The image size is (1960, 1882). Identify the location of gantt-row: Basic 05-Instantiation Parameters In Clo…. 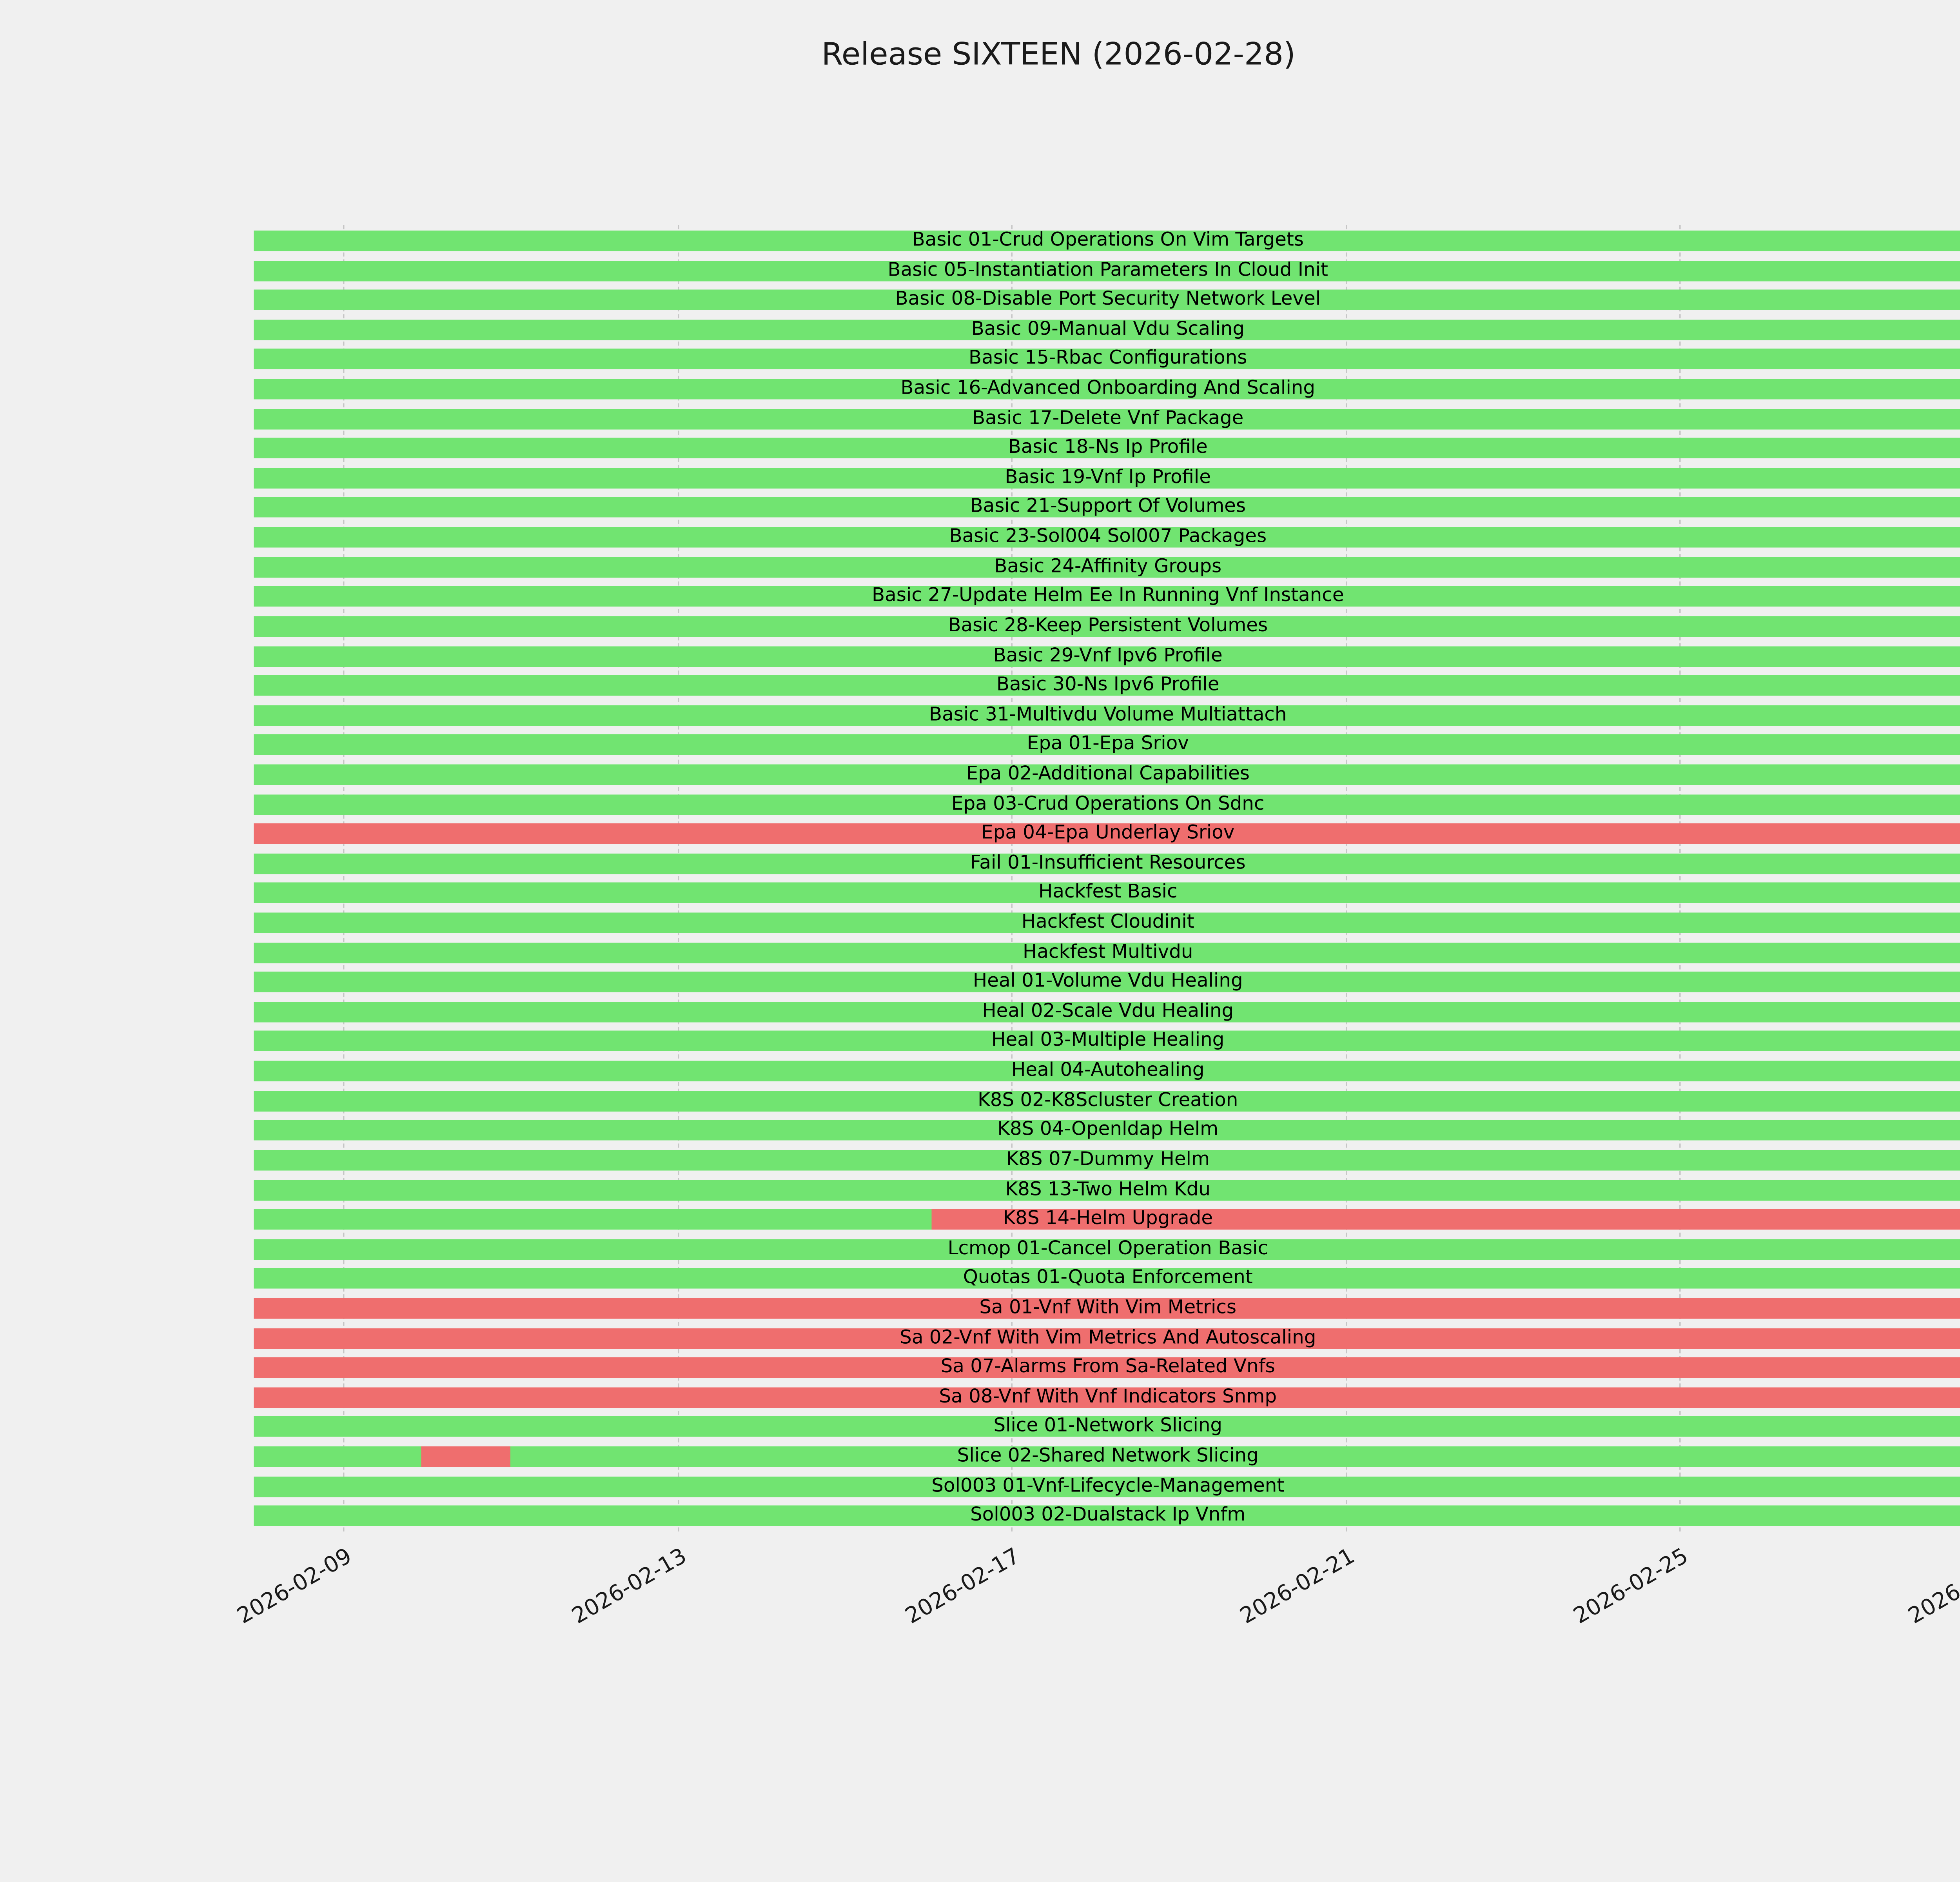
(1107, 270).